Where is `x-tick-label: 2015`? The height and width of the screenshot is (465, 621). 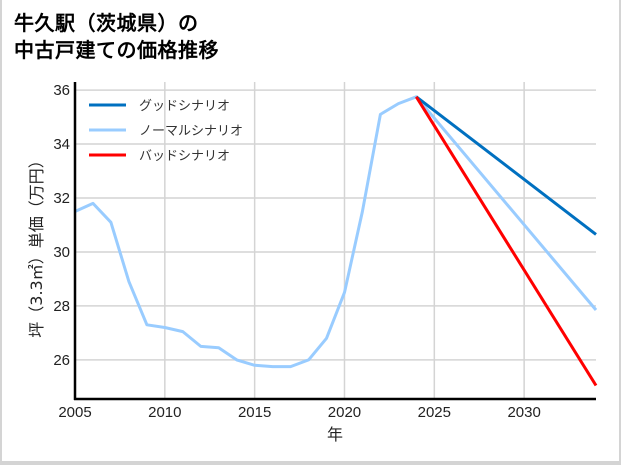
x-tick-label: 2015 is located at coordinates (254, 412).